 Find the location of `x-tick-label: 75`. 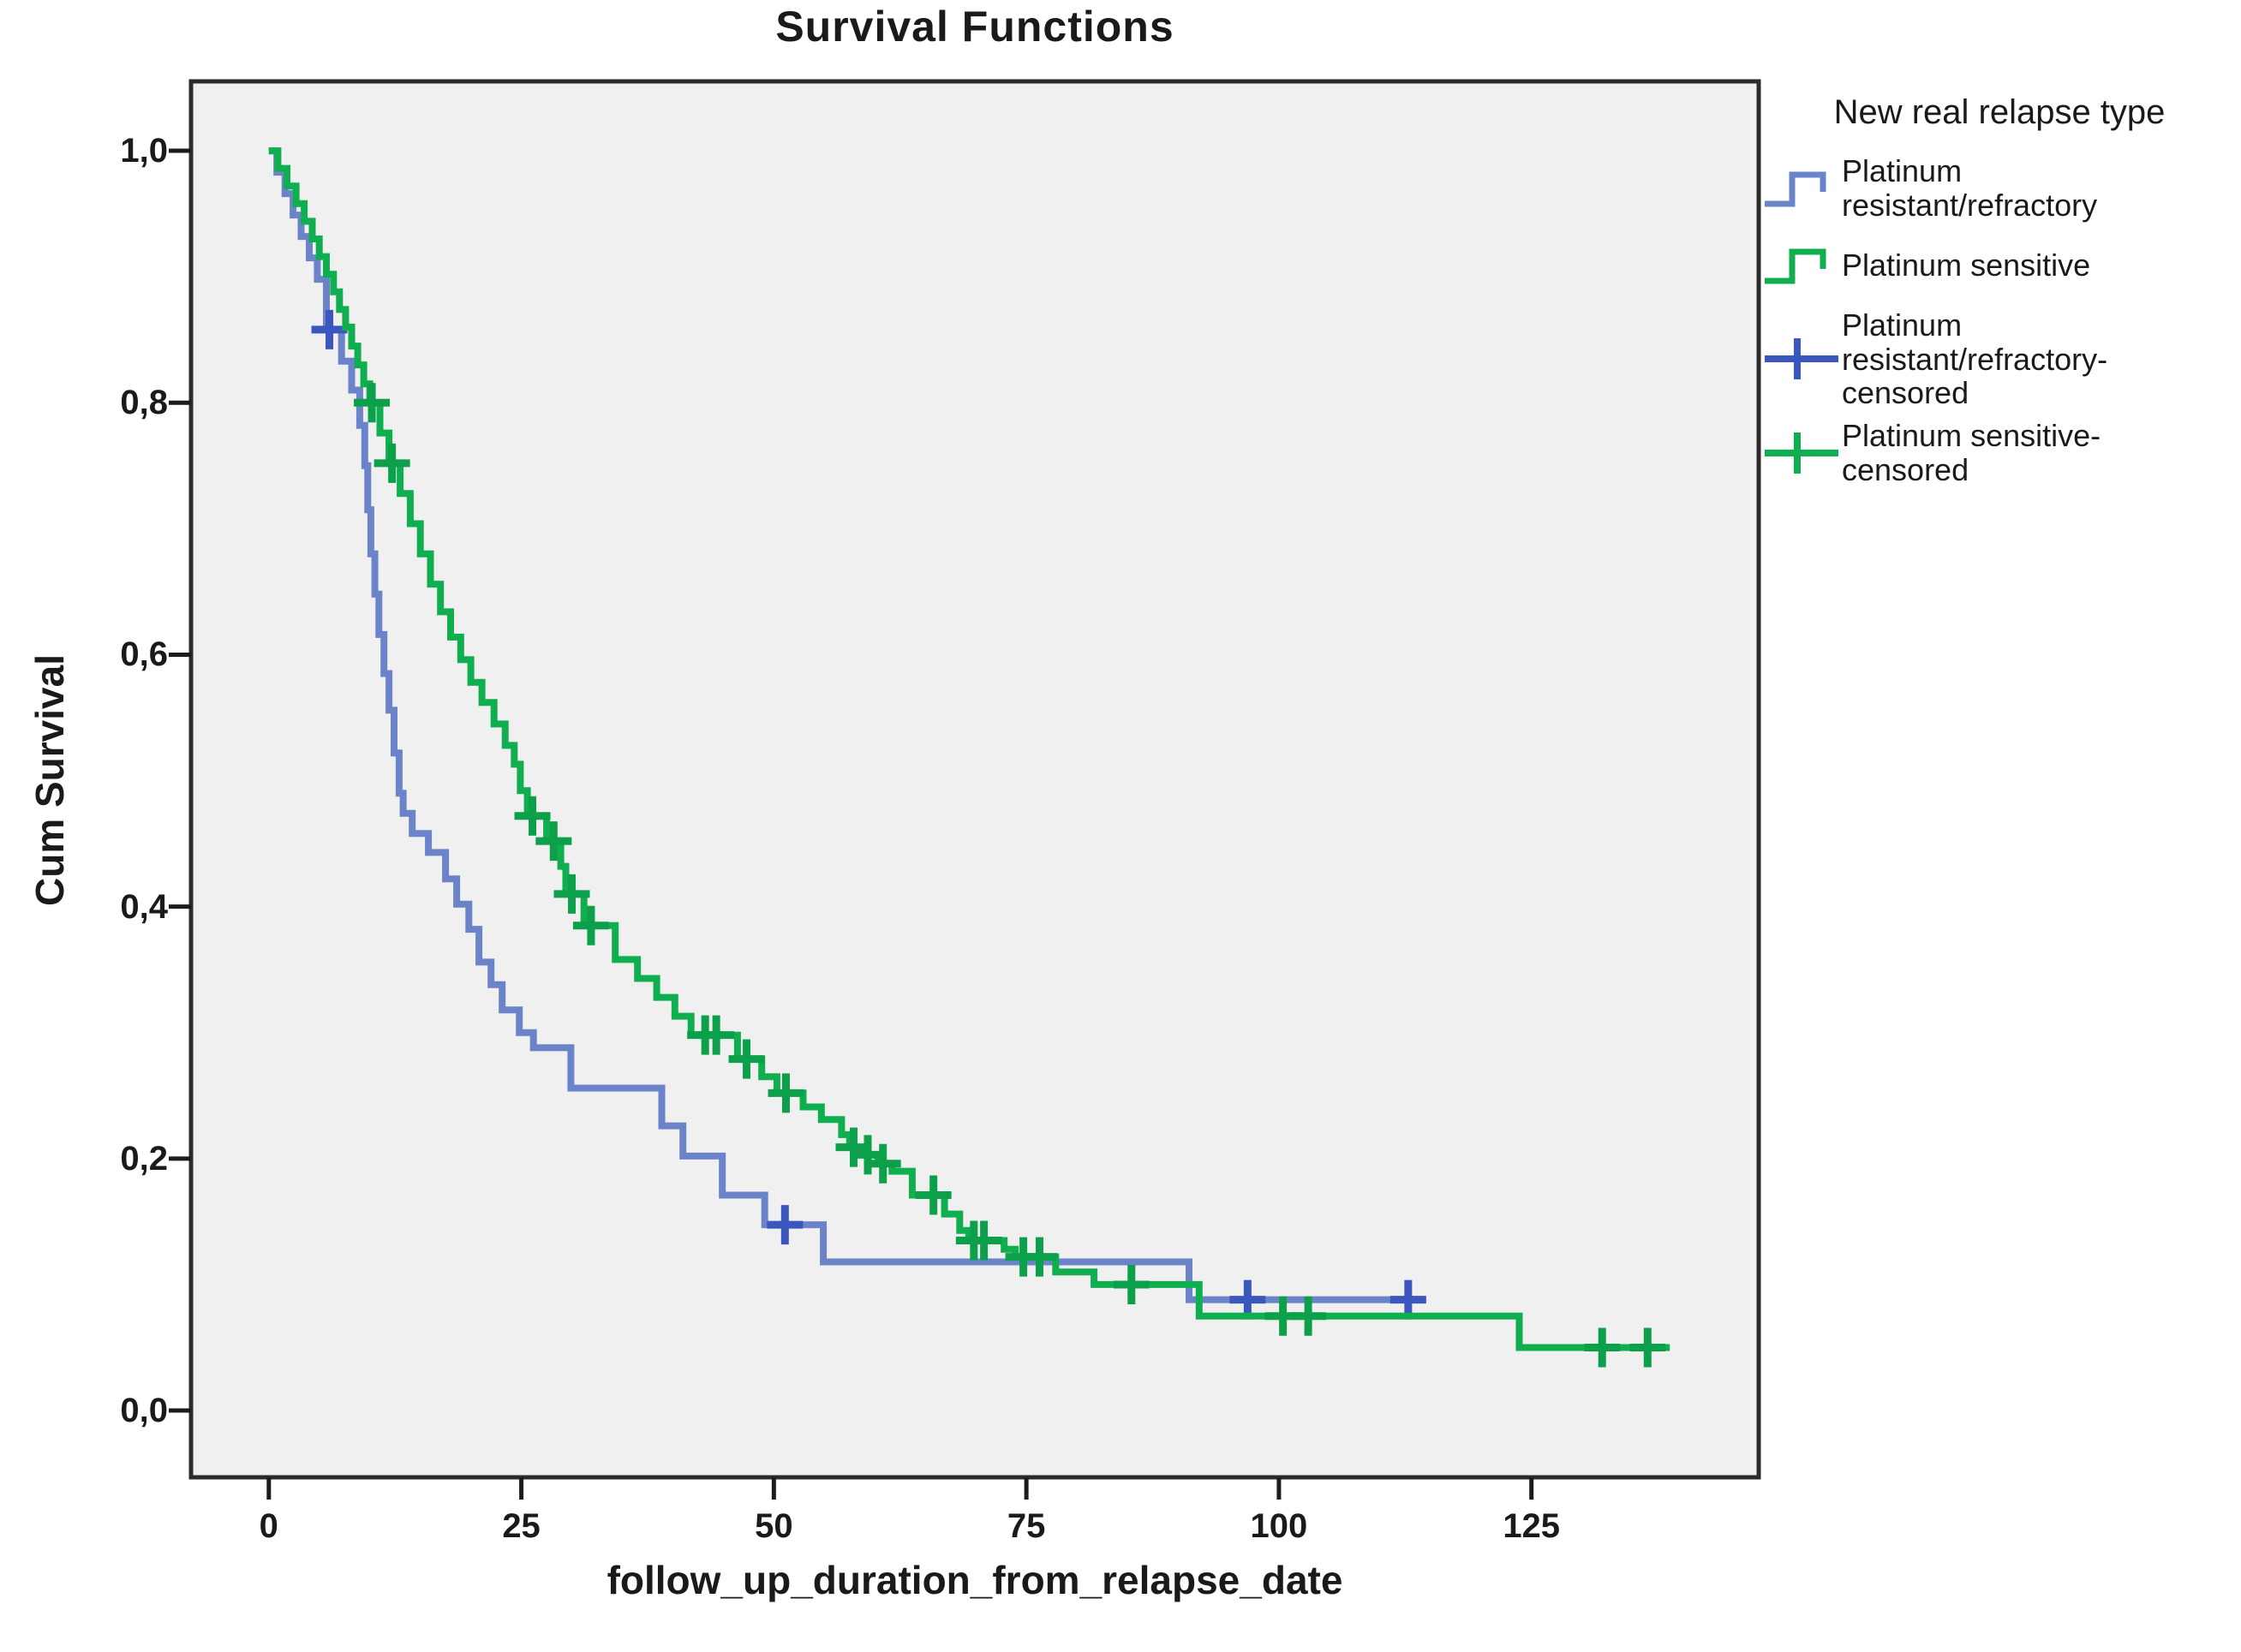

x-tick-label: 75 is located at coordinates (1026, 1526).